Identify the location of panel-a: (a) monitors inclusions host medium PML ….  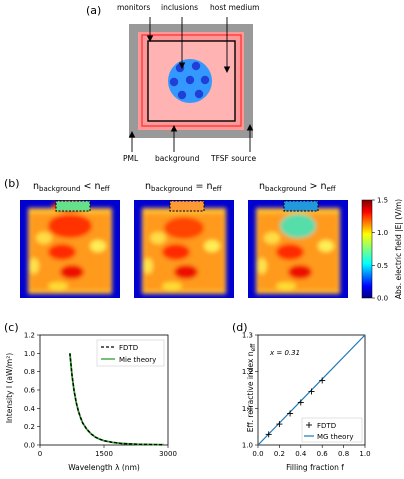
(172, 83).